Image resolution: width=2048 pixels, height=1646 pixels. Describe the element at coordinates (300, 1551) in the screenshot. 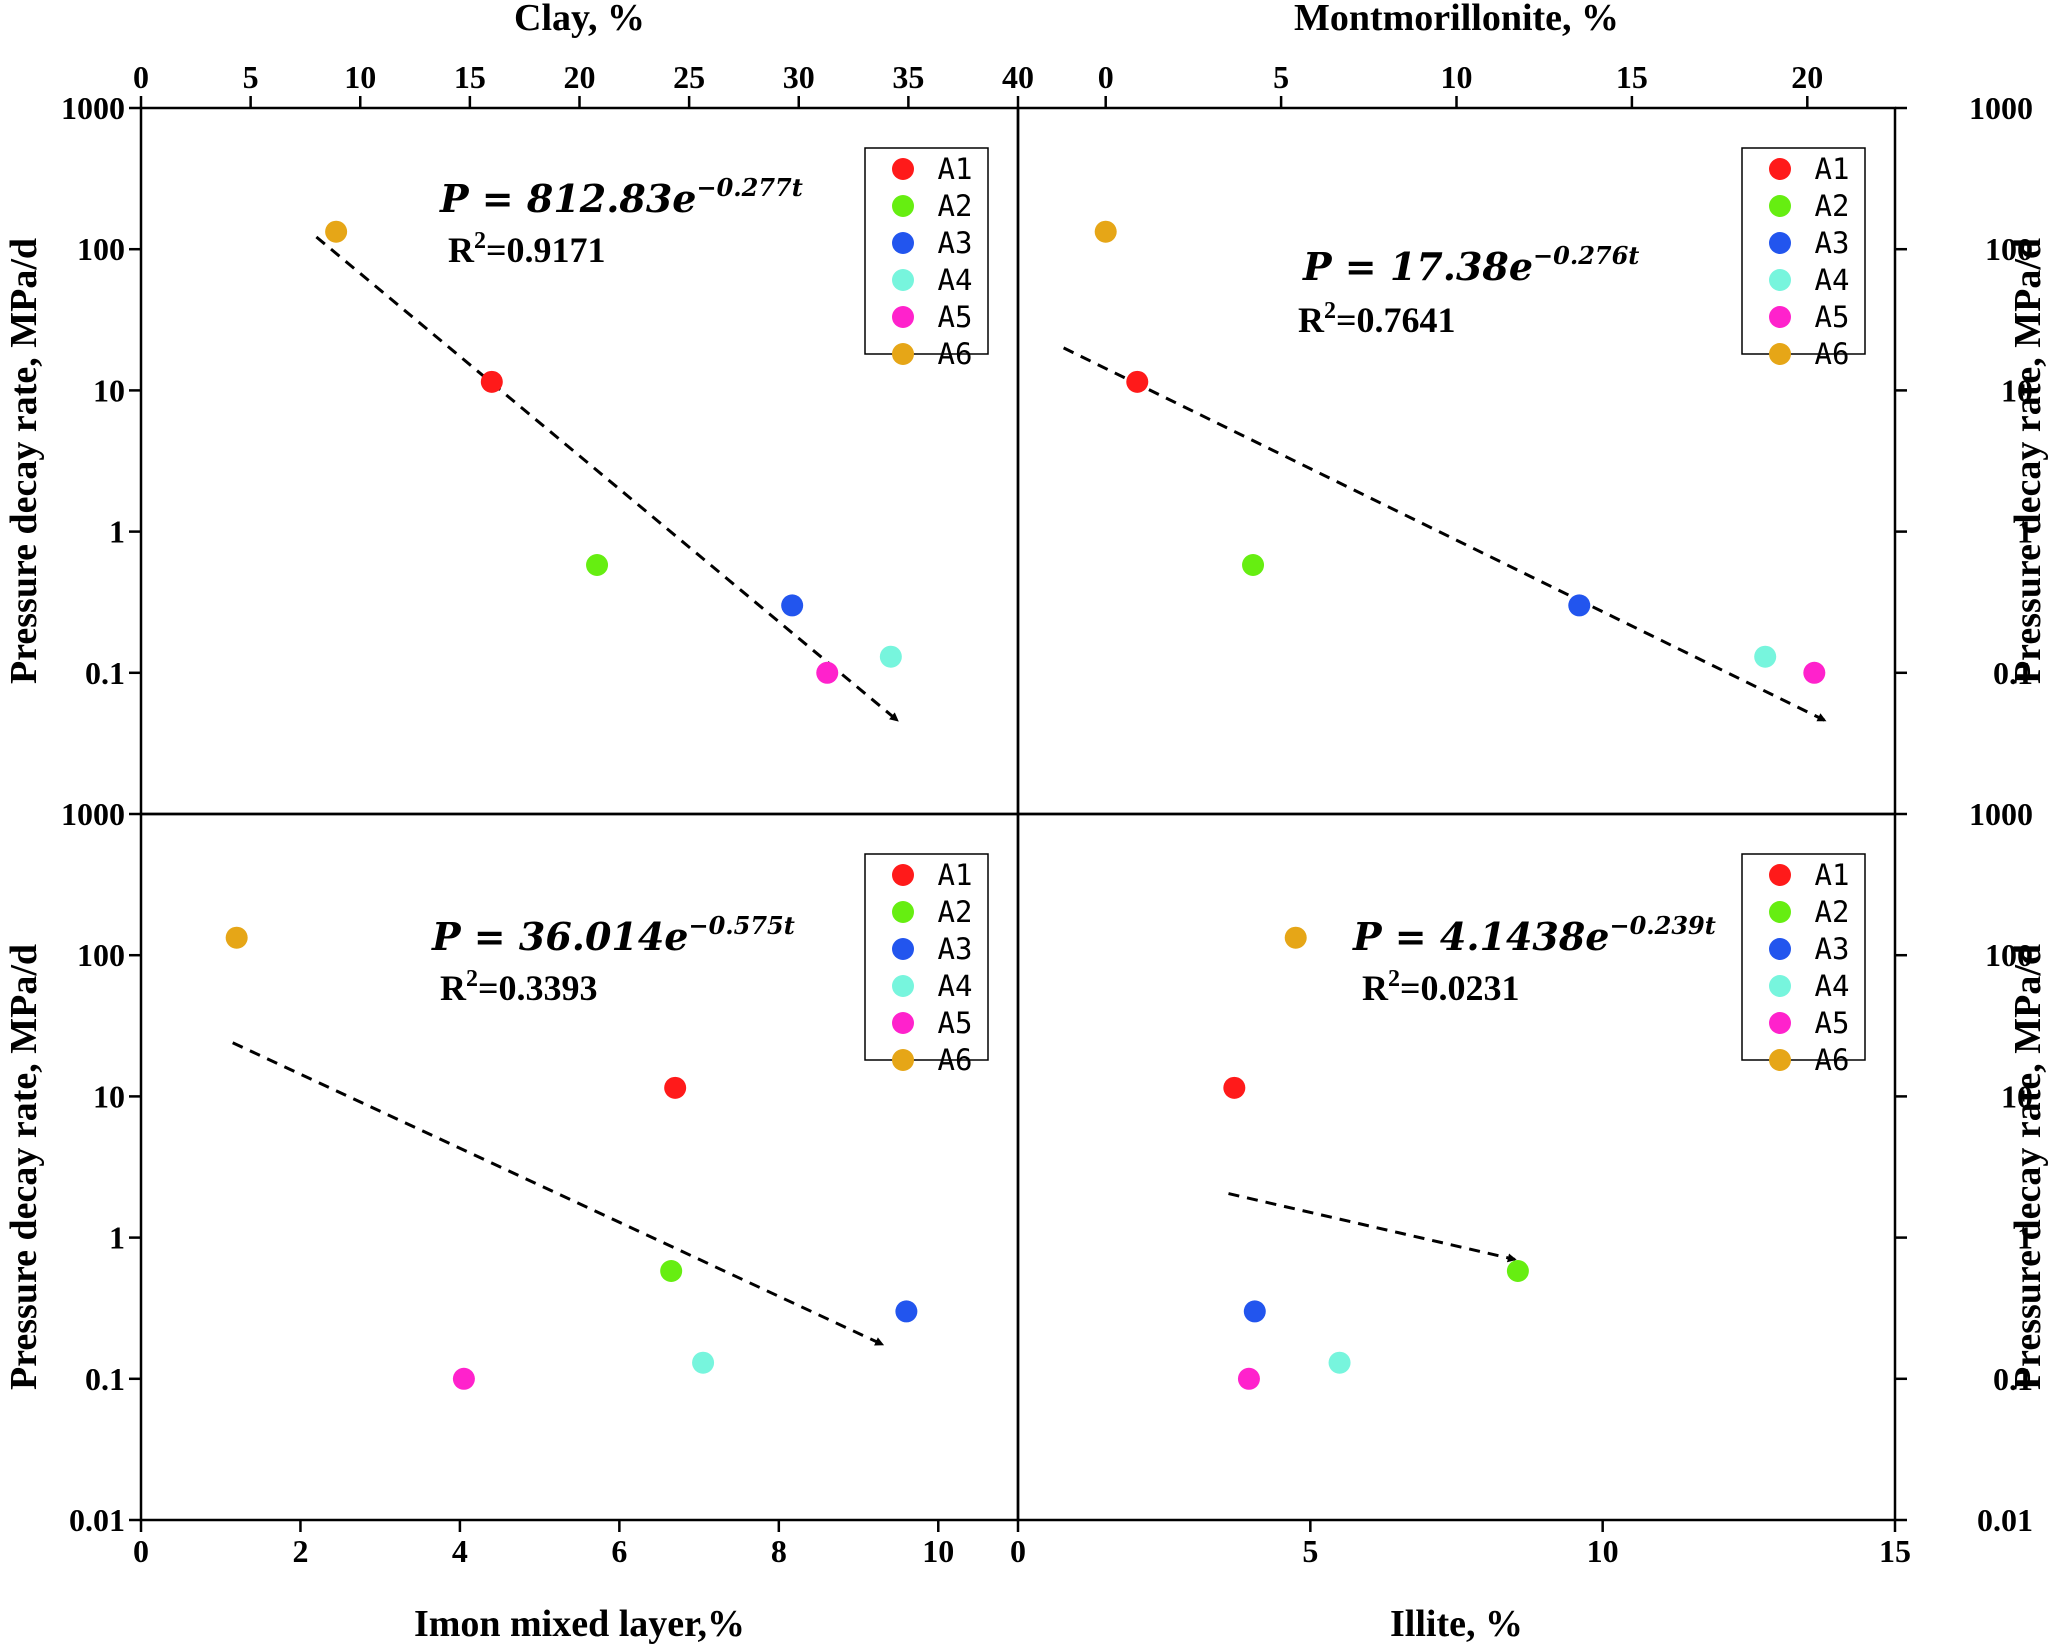

I see `x-tick-label: 2` at that location.